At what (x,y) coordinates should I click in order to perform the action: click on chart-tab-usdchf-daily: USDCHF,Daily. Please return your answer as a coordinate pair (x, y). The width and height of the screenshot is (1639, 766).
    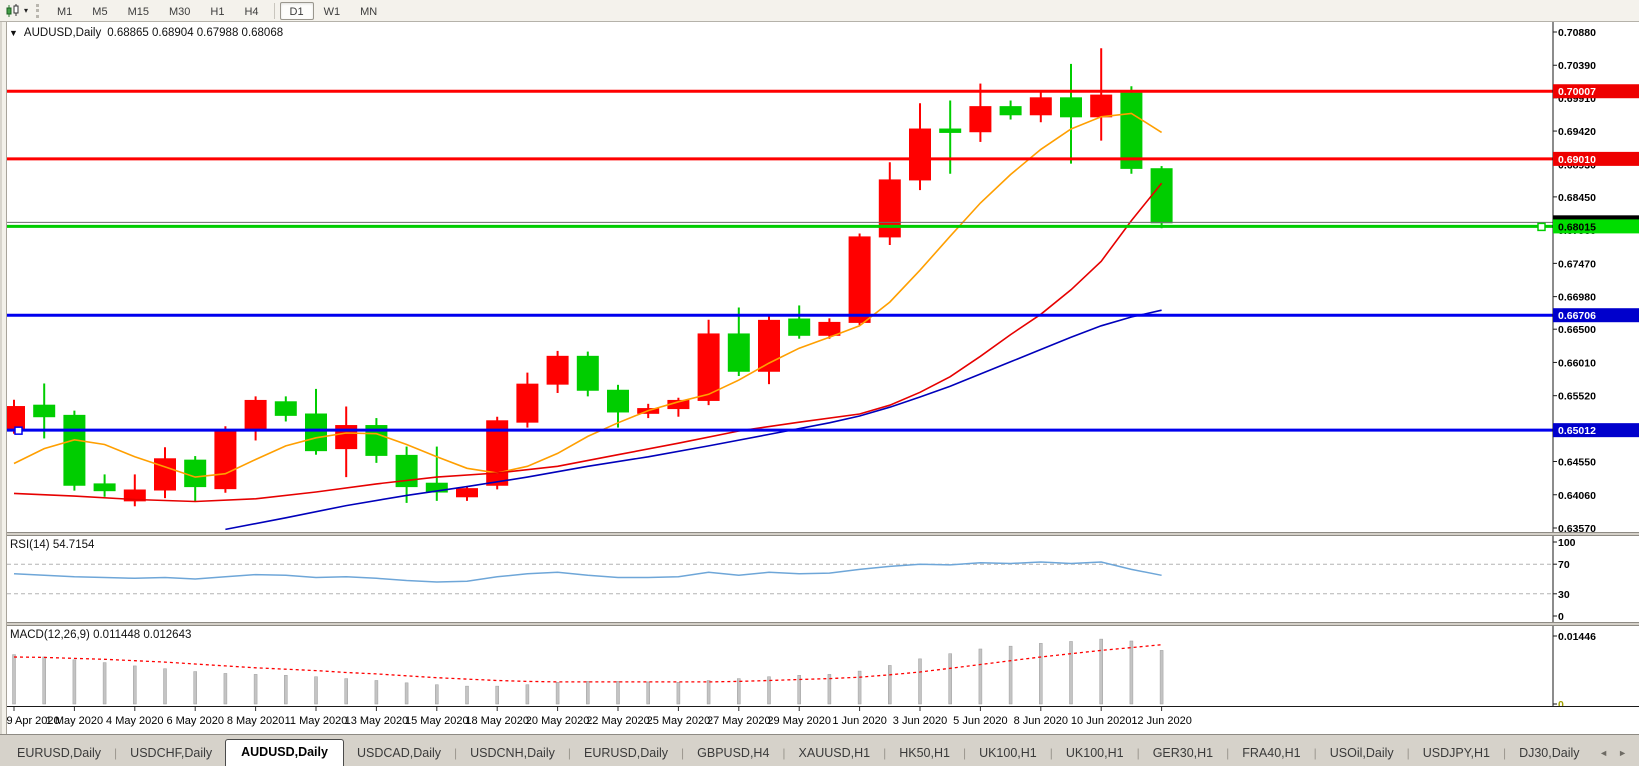
    Looking at the image, I should click on (171, 753).